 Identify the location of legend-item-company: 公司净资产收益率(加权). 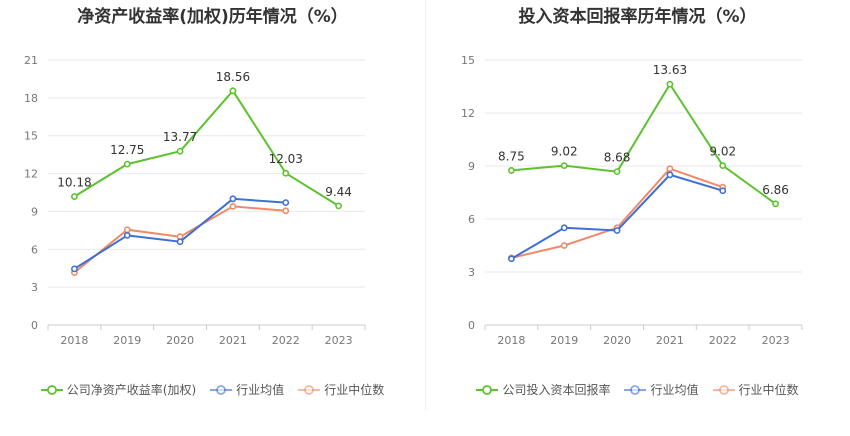
(118, 389).